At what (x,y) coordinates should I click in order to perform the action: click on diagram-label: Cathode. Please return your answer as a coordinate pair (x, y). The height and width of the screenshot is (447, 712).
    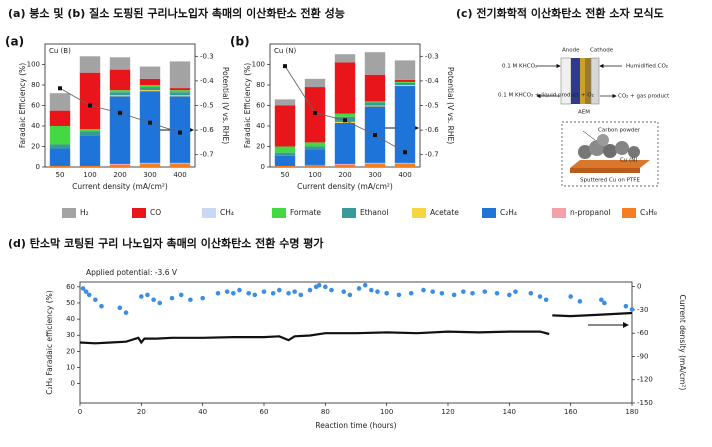
    Looking at the image, I should click on (602, 51).